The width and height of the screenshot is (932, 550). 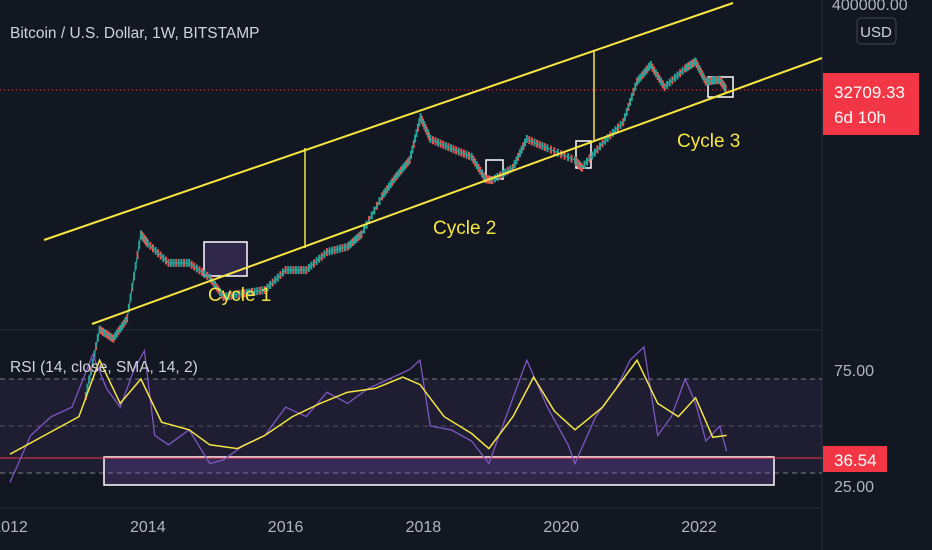 I want to click on rsi-current-tag: 36.54, so click(x=855, y=459).